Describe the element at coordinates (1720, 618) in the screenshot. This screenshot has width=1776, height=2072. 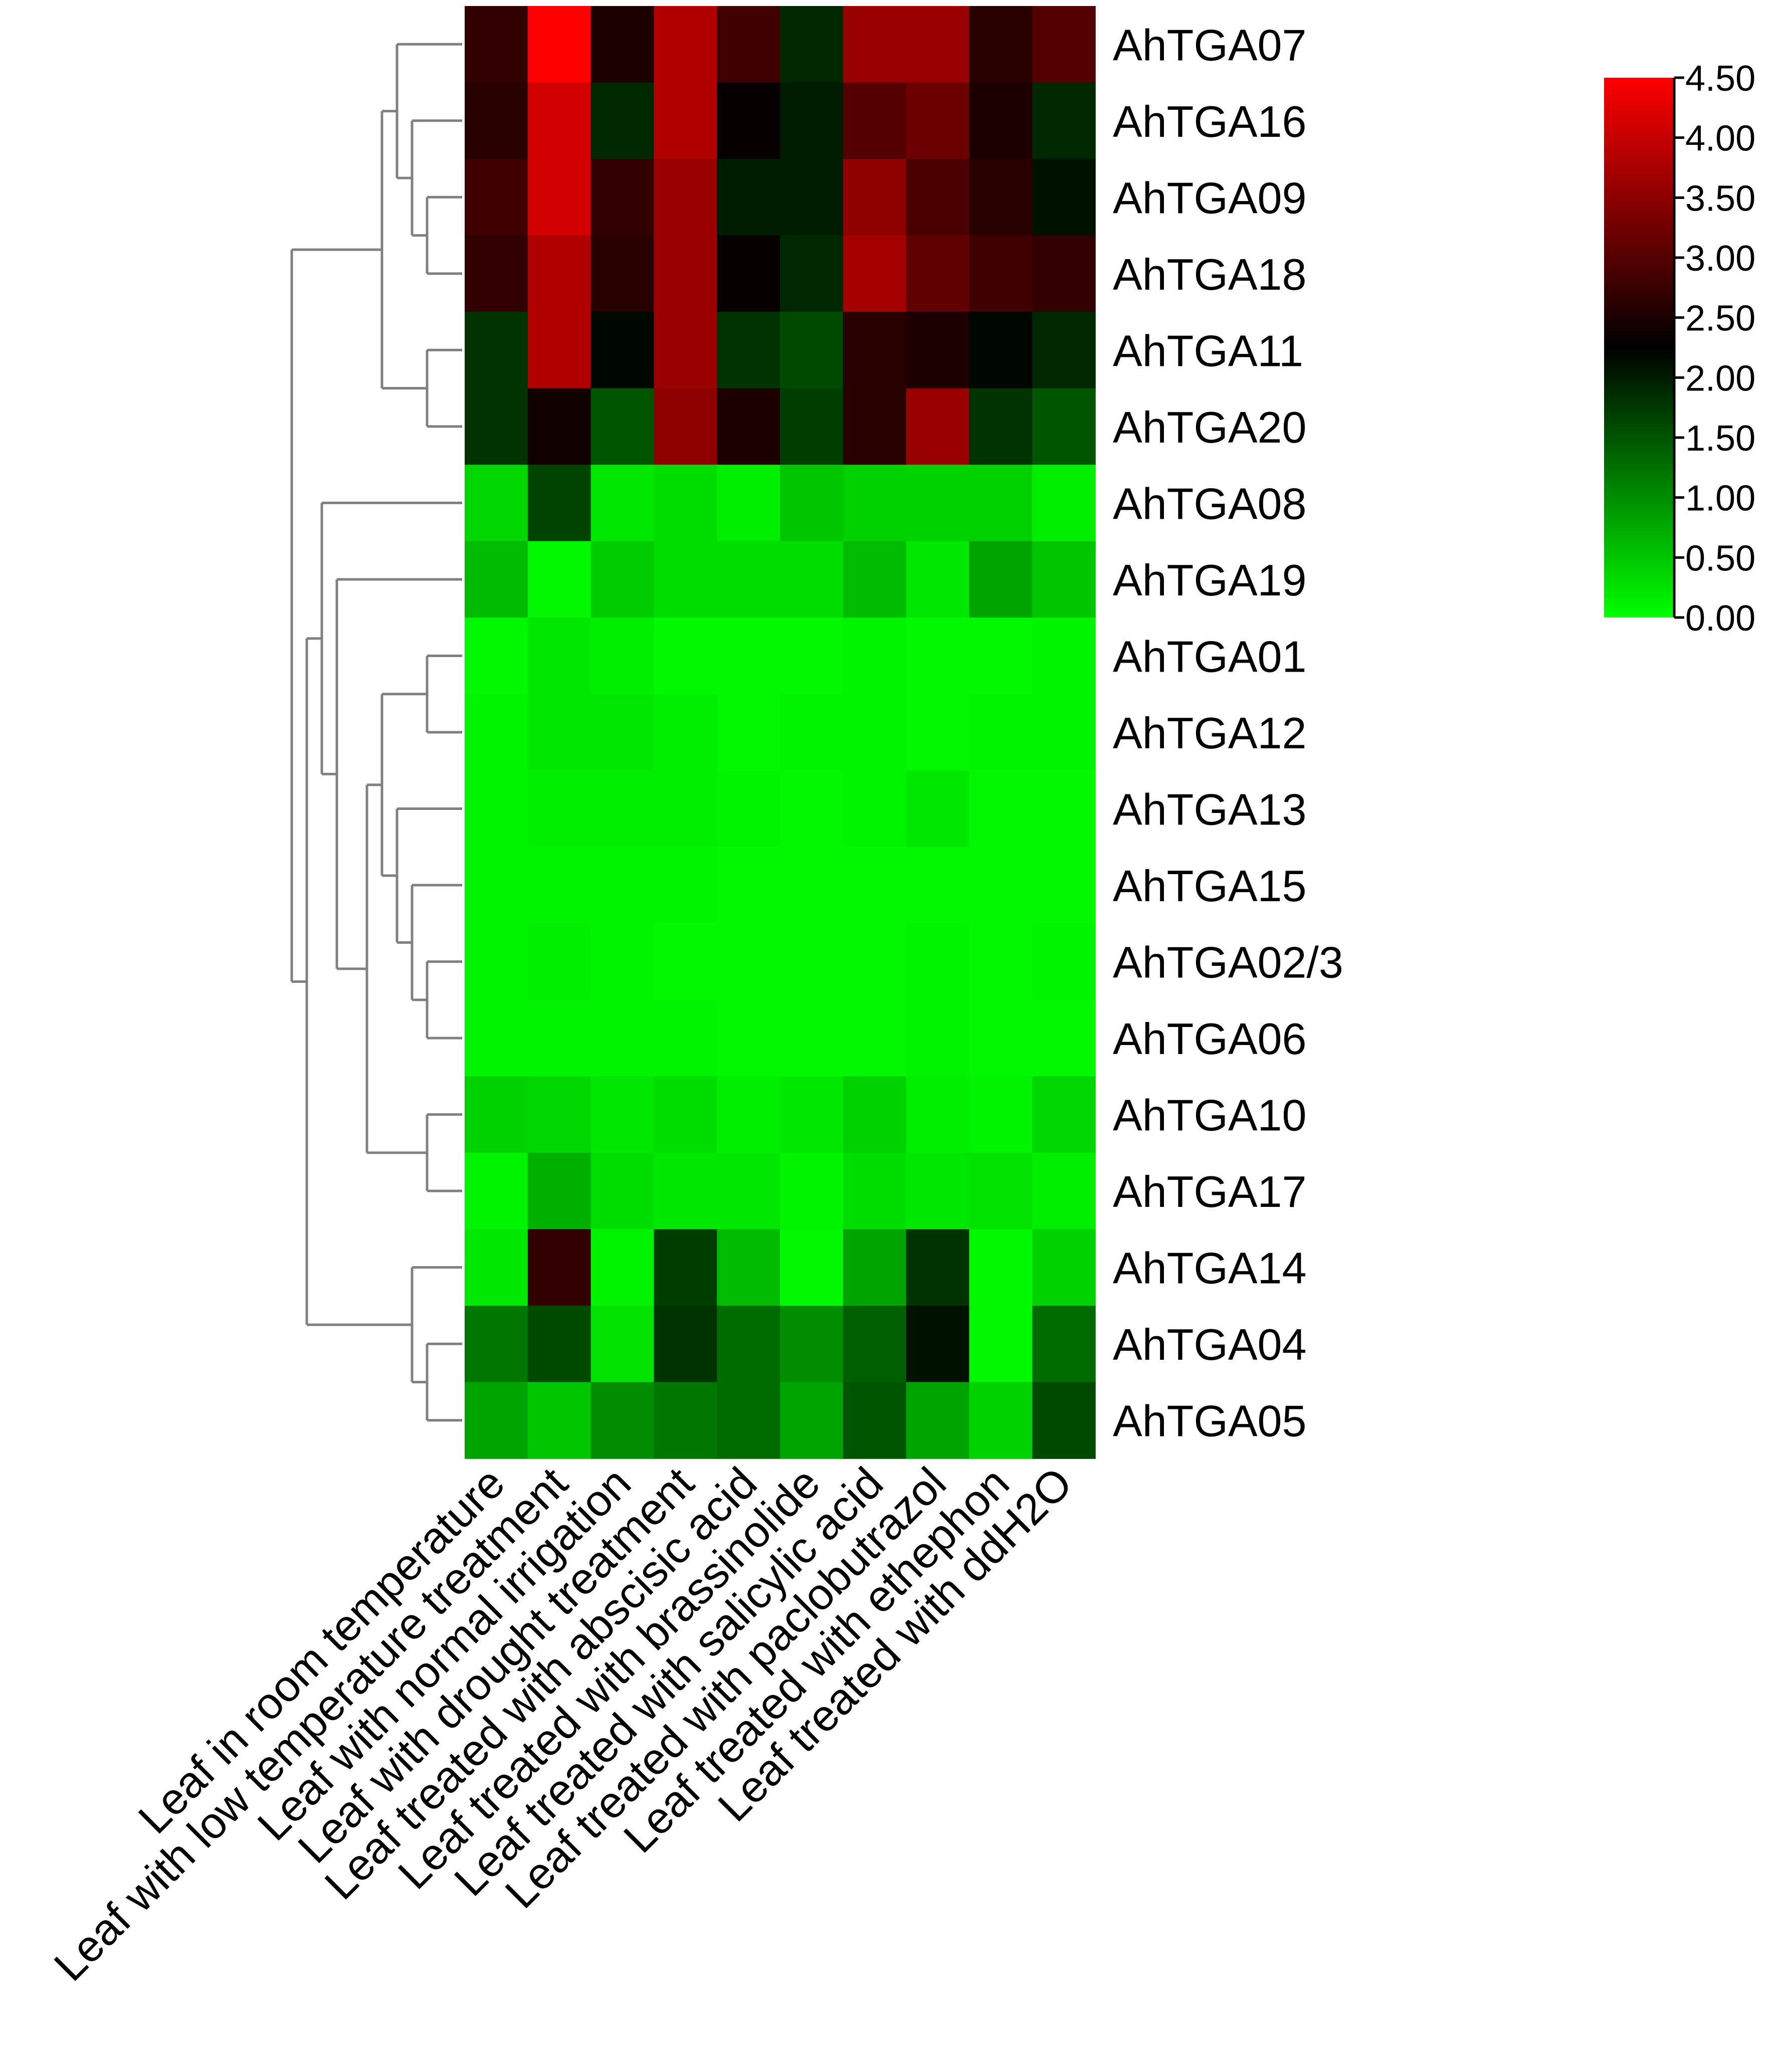
I see `colorbar-tick-label: 0.00` at that location.